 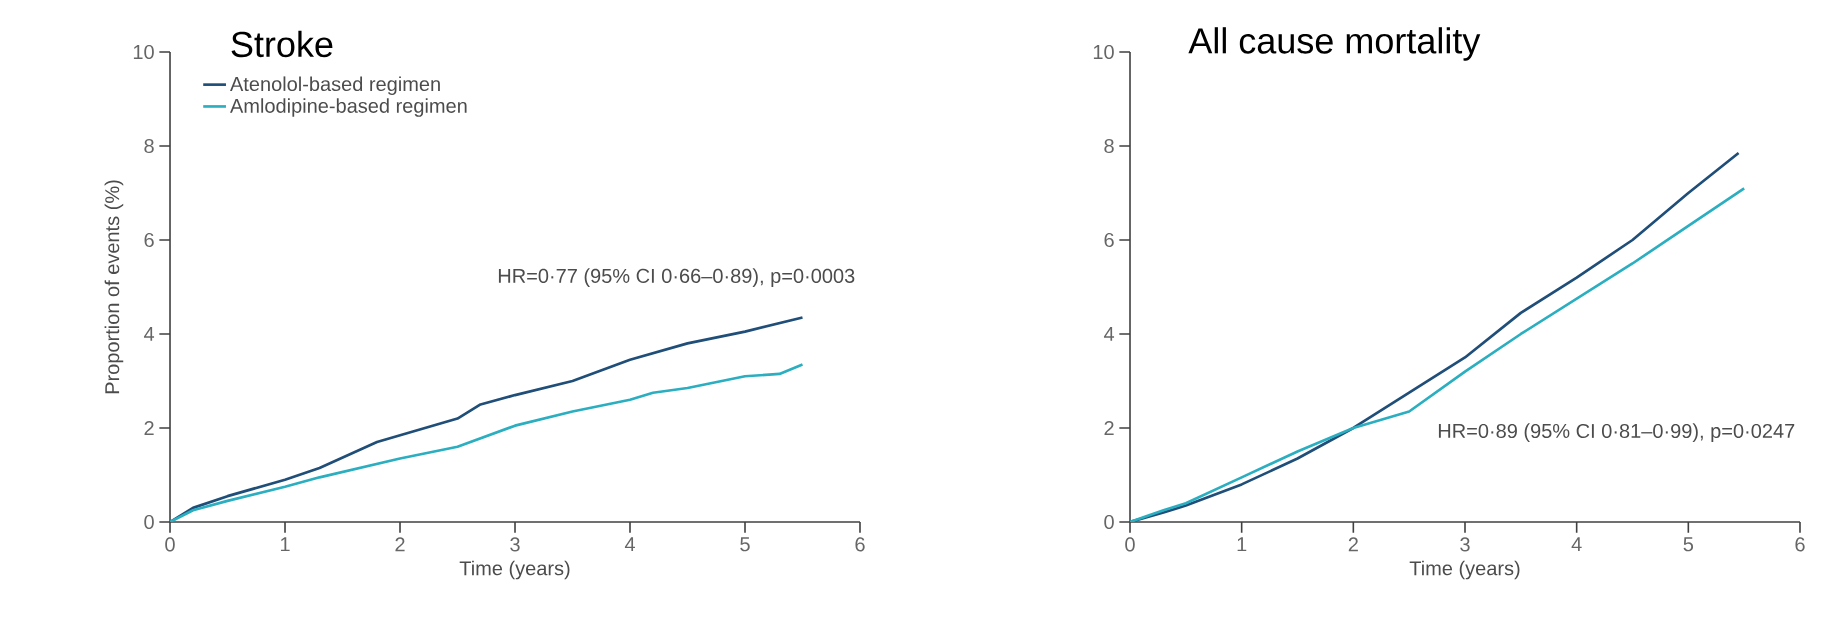 I want to click on annotation: HR=0·77 (95% CI 0·66–0·89), p=0·0003, so click(x=676, y=277).